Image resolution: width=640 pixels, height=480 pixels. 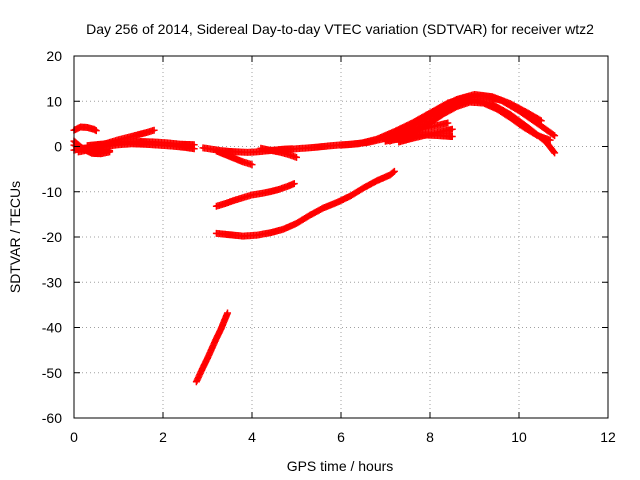 I want to click on y-tick-label: -60, so click(x=52, y=418).